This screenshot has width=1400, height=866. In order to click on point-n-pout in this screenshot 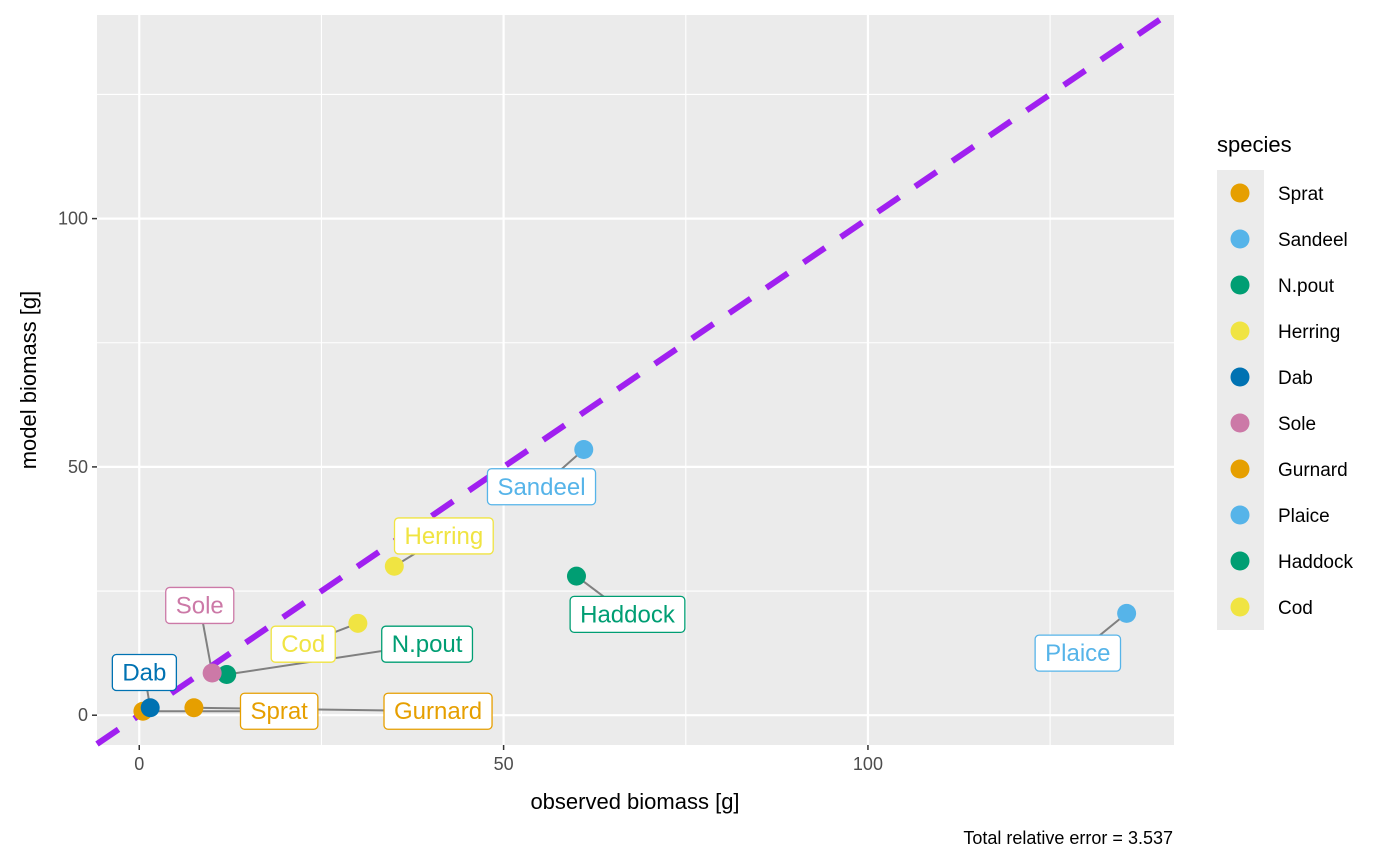, I will do `click(227, 674)`.